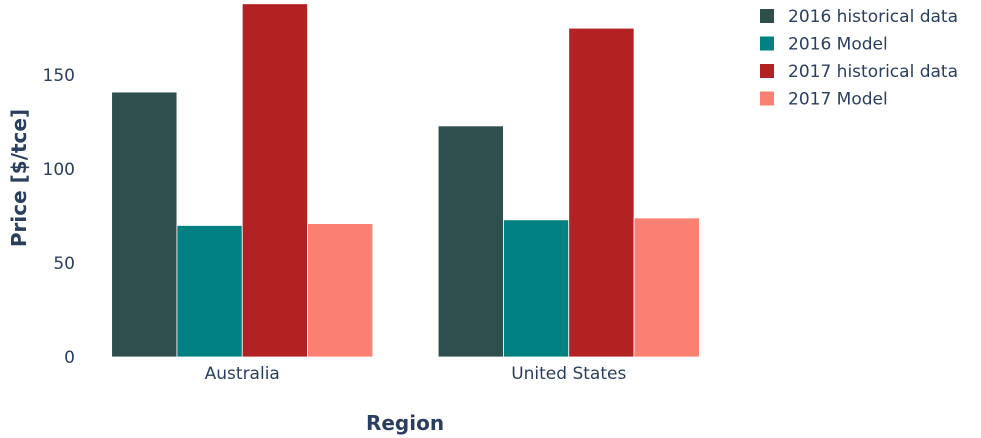 Image resolution: width=981 pixels, height=438 pixels. Describe the element at coordinates (666, 287) in the screenshot. I see `bar-2017-model-united-states` at that location.